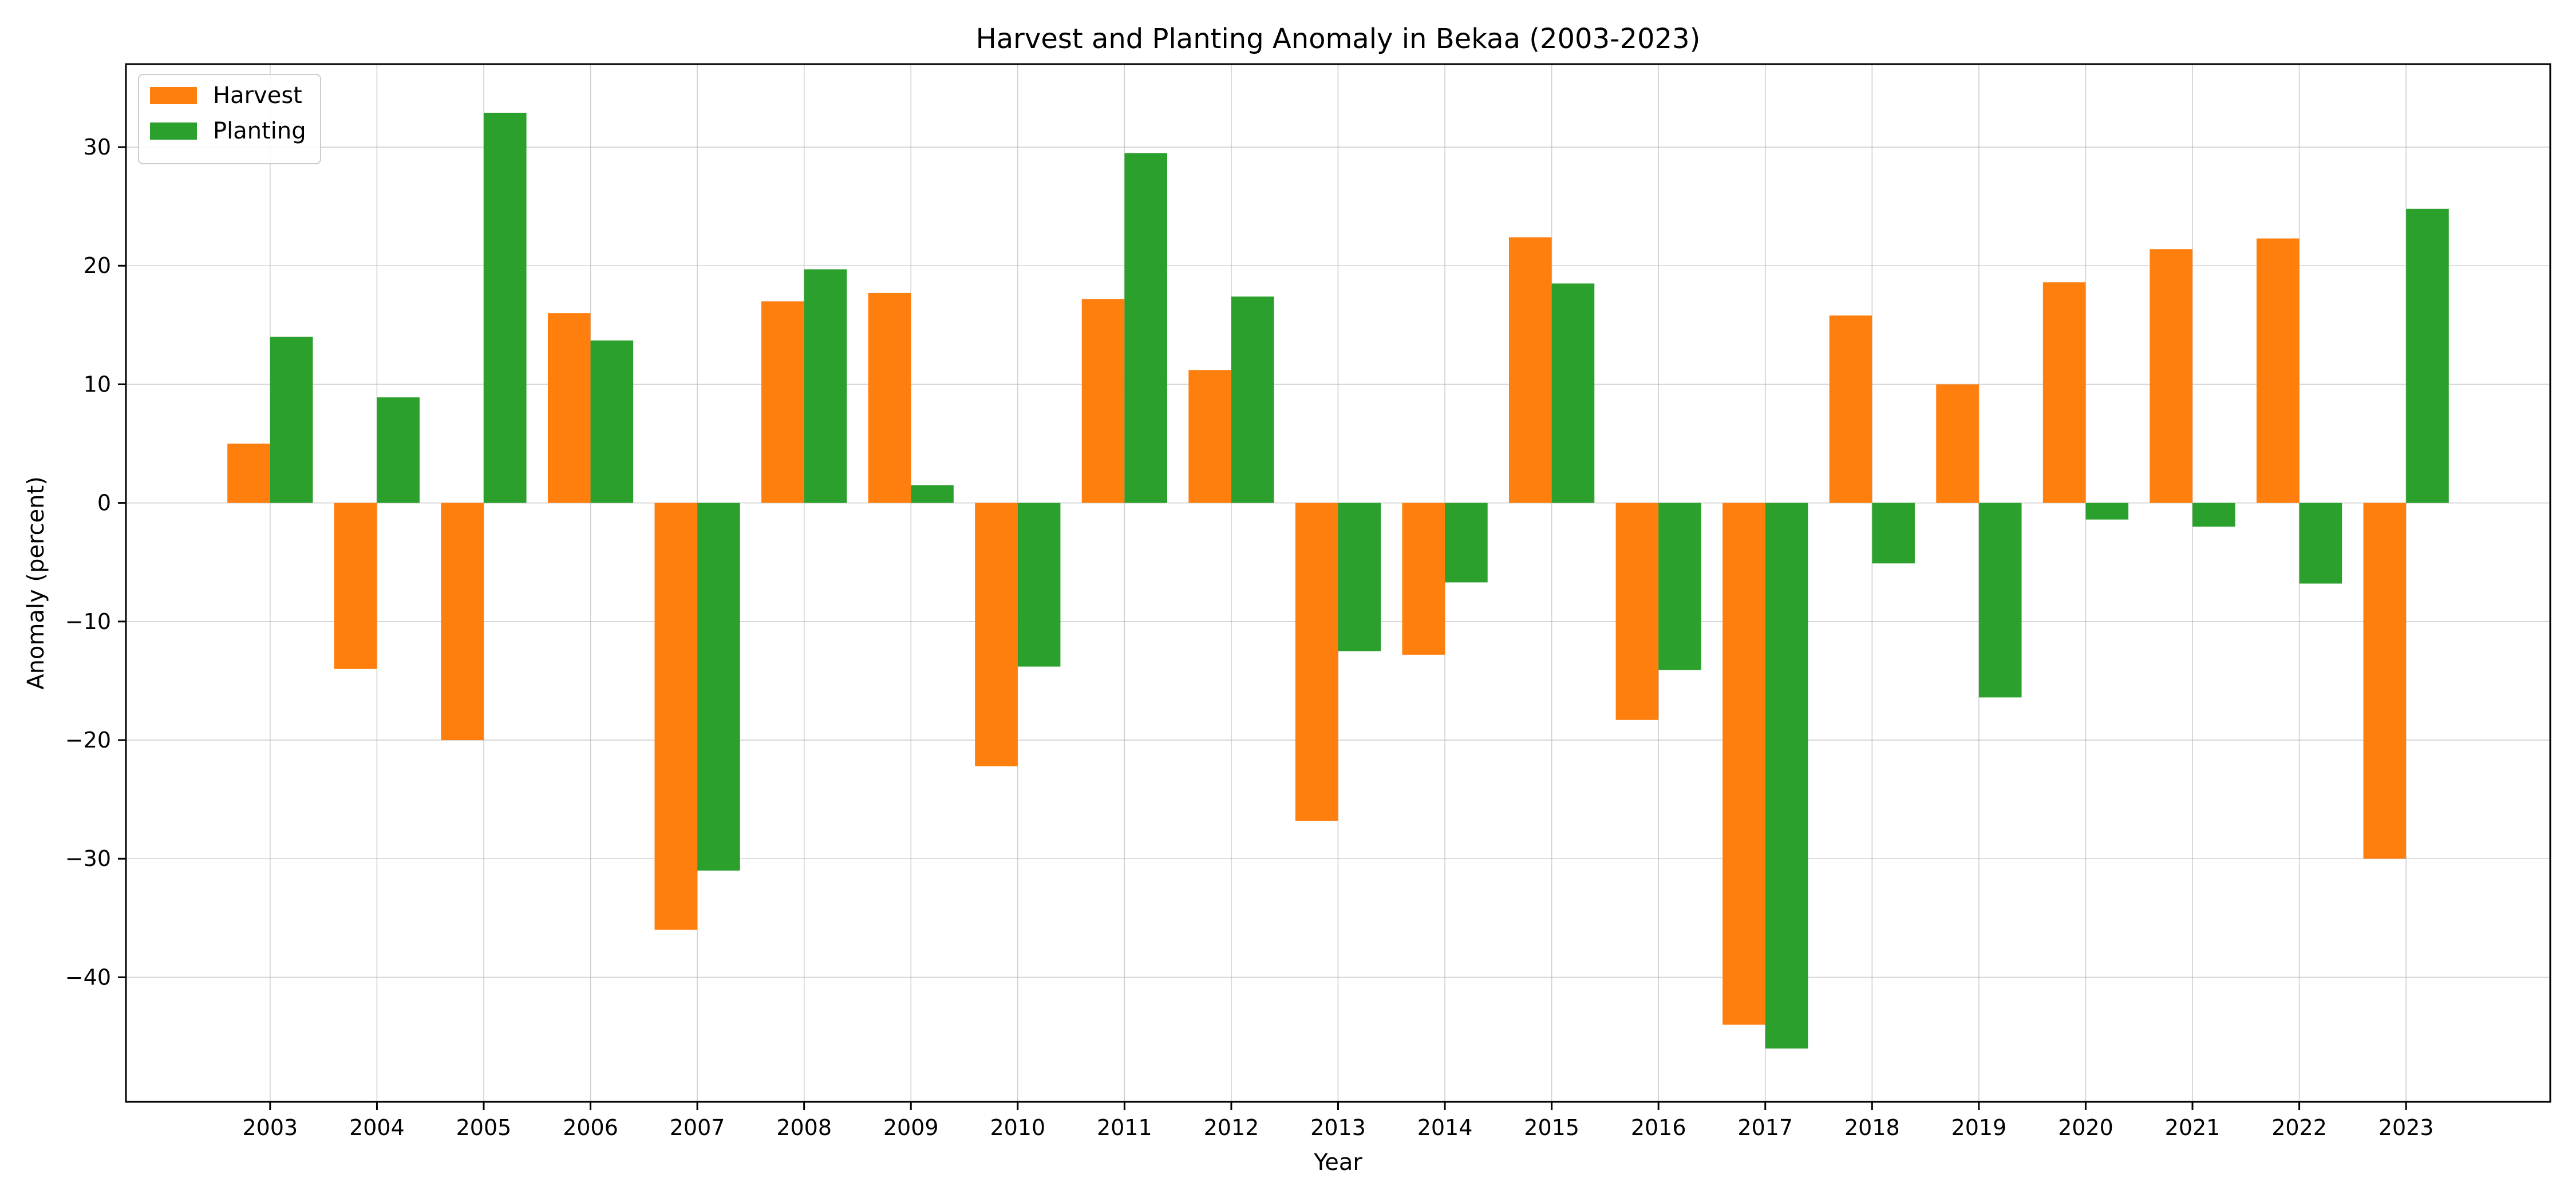  What do you see at coordinates (88, 621) in the screenshot?
I see `y-tick-label: −10` at bounding box center [88, 621].